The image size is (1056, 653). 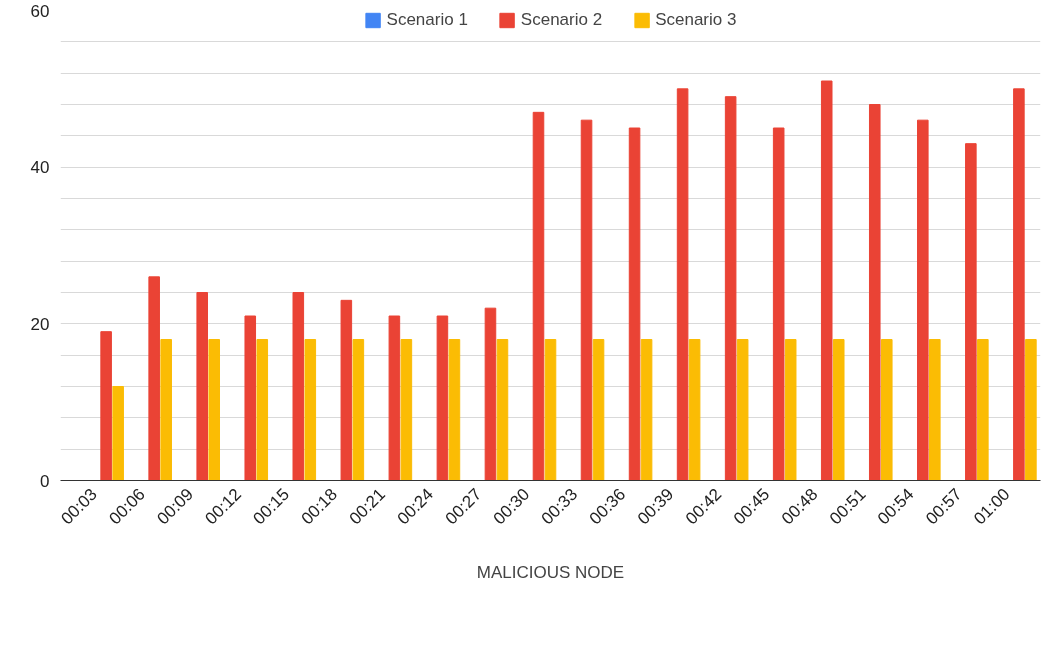 What do you see at coordinates (550, 573) in the screenshot?
I see `x-axis-title: MALICIOUS NODE` at bounding box center [550, 573].